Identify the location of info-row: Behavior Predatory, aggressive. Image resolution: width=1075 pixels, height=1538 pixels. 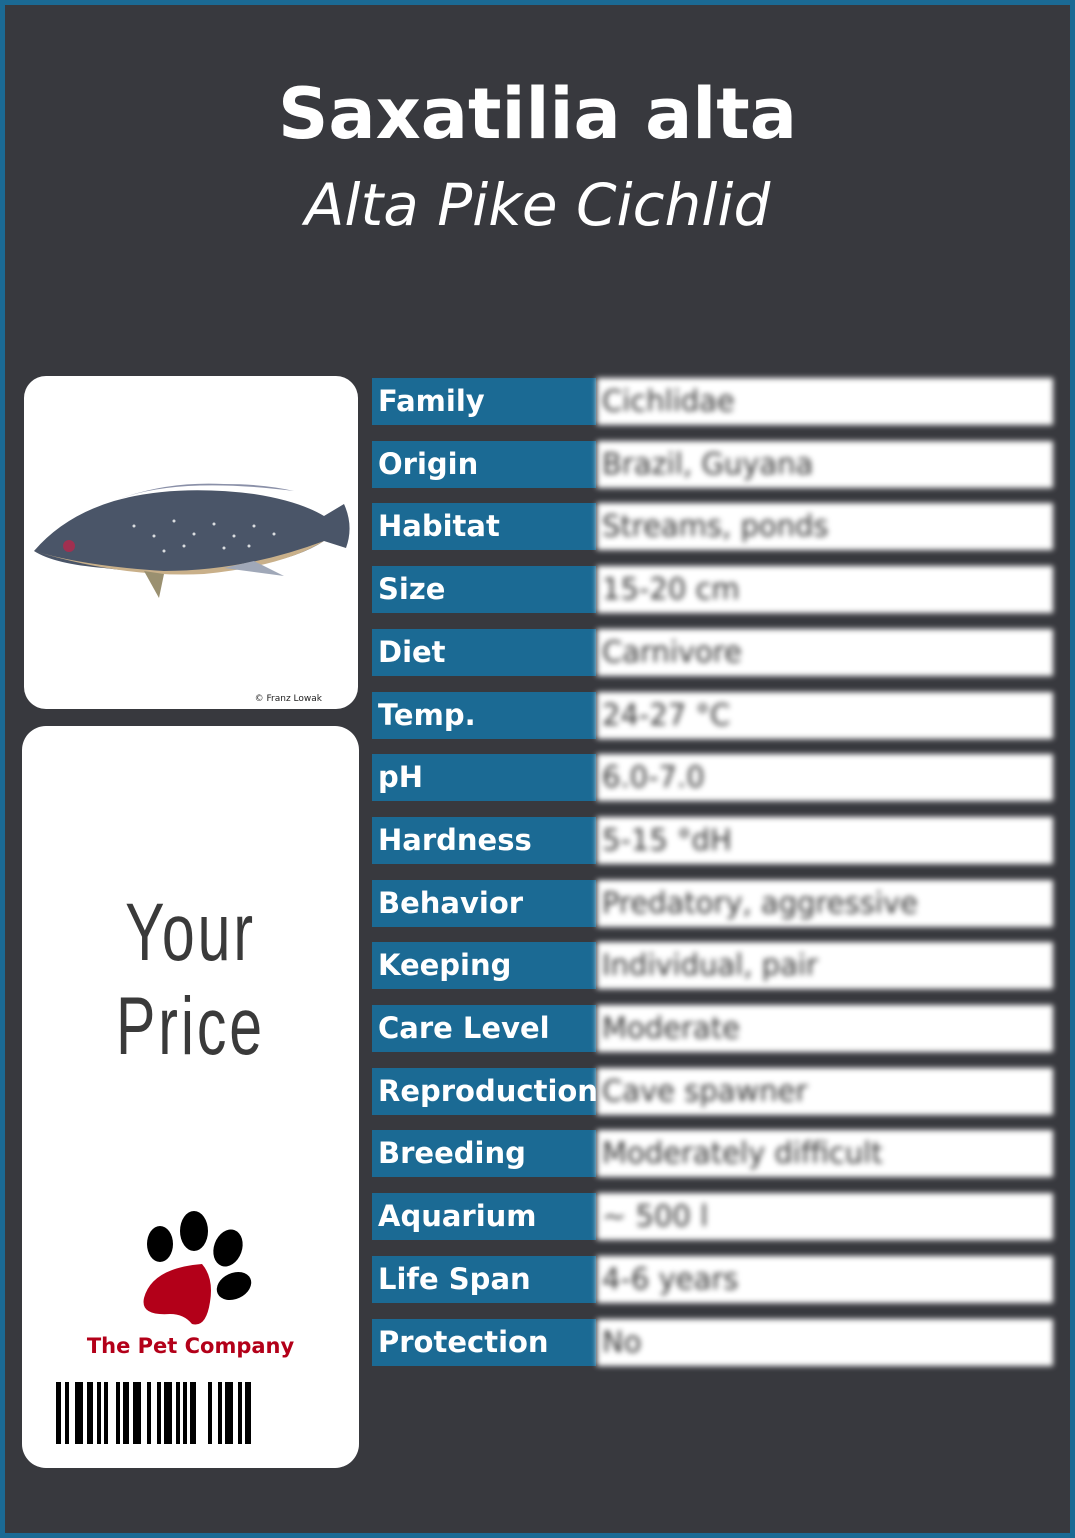
(712, 903).